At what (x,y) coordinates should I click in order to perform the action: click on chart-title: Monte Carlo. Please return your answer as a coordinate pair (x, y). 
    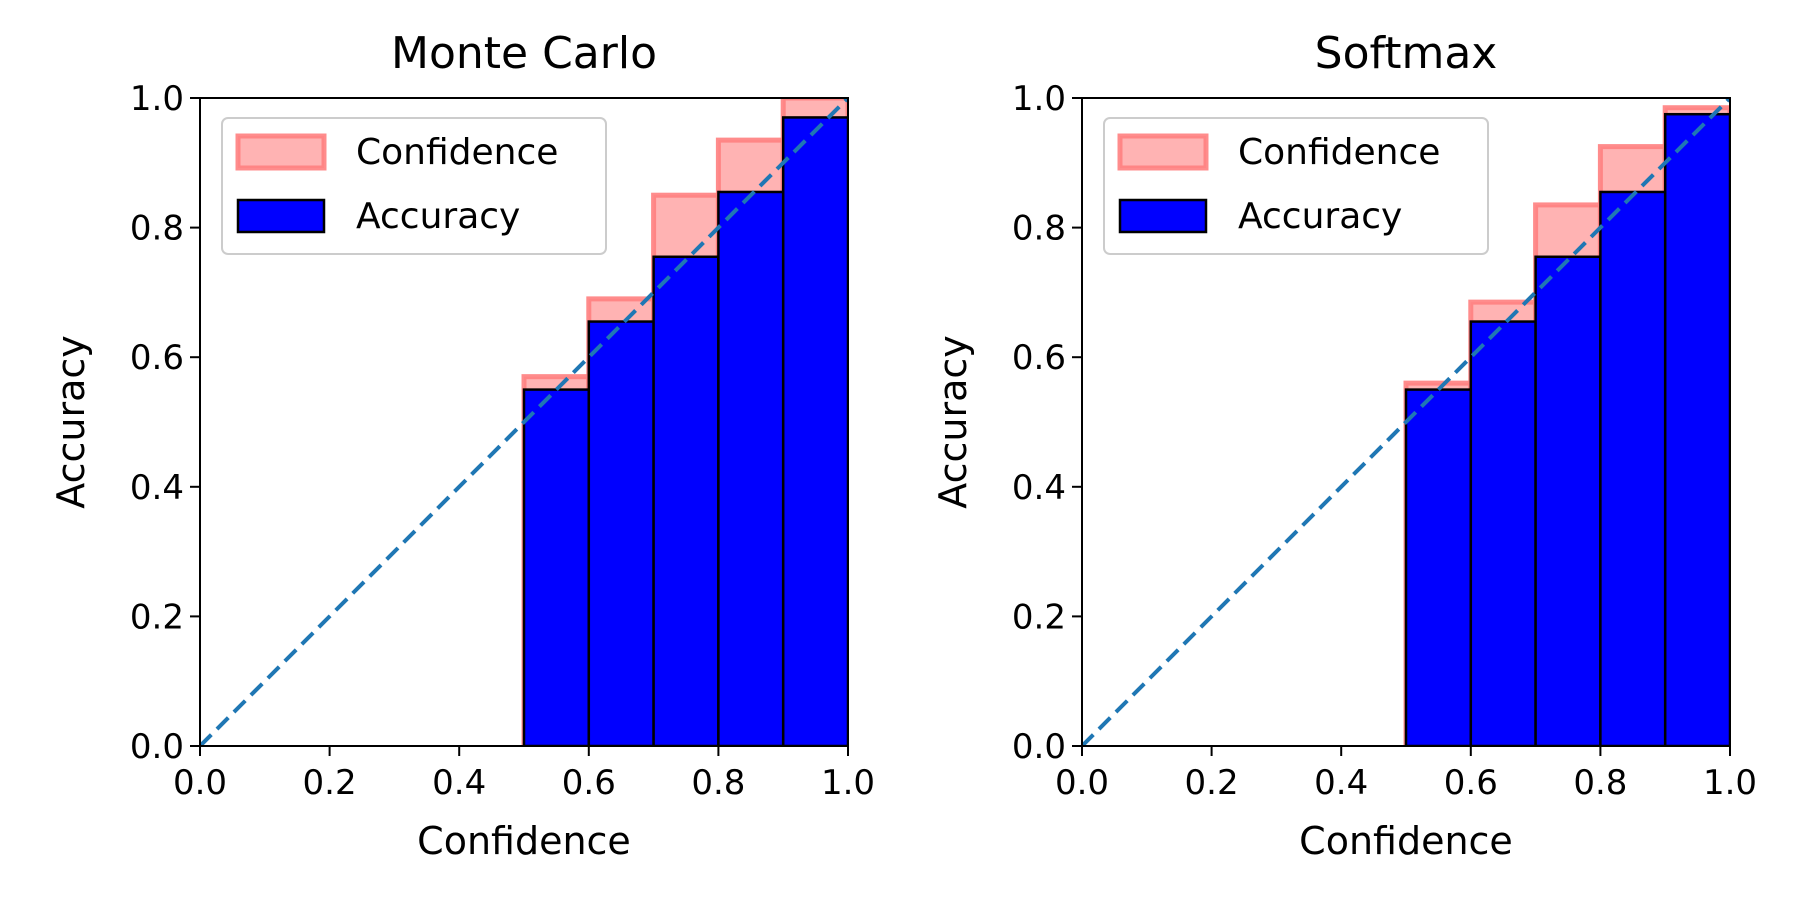
    Looking at the image, I should click on (524, 53).